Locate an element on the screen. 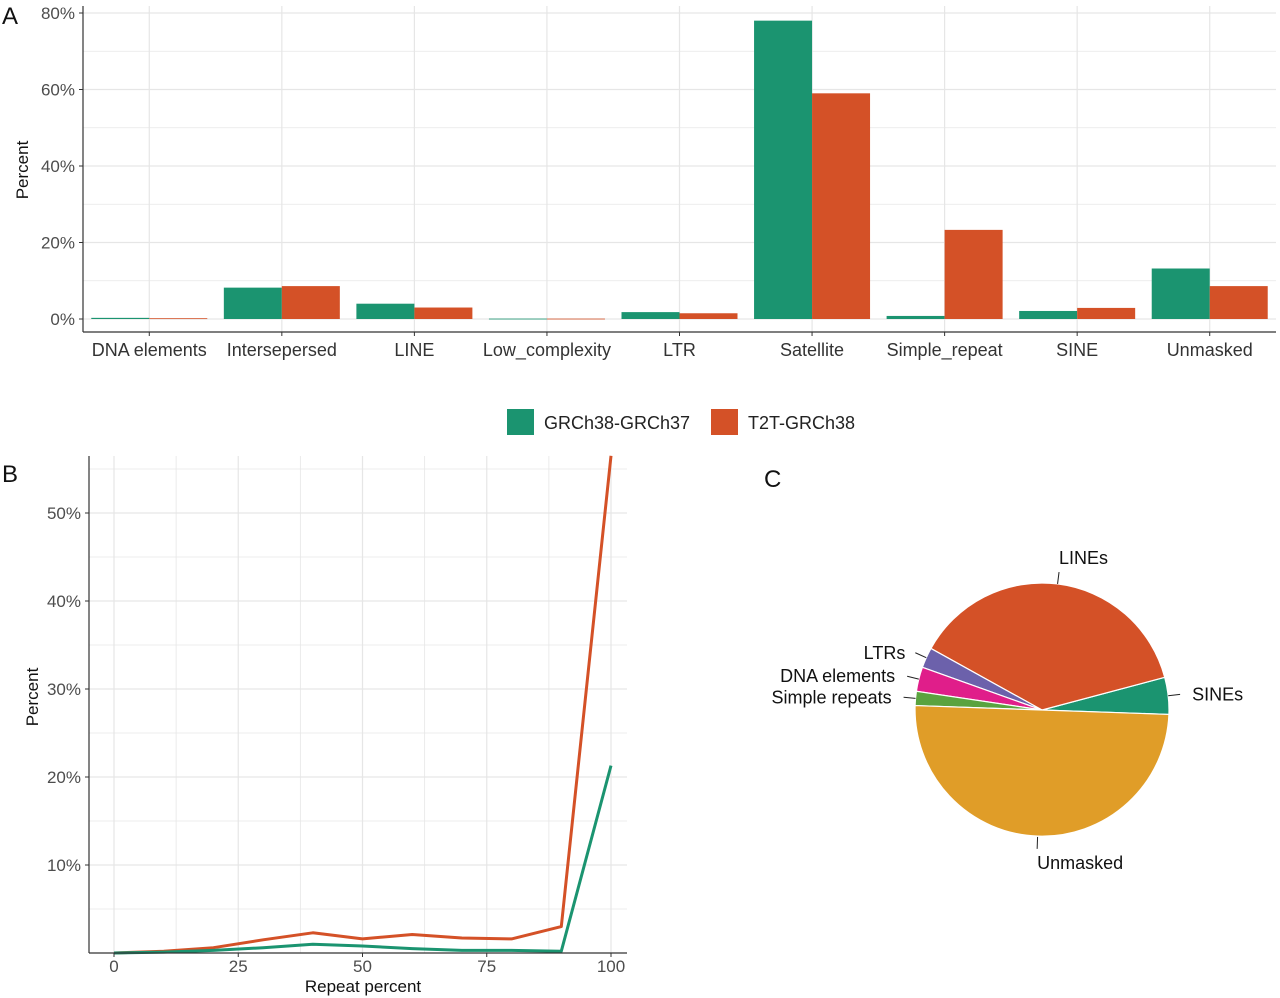  legend-swatch-t2t-grch38 is located at coordinates (724, 422).